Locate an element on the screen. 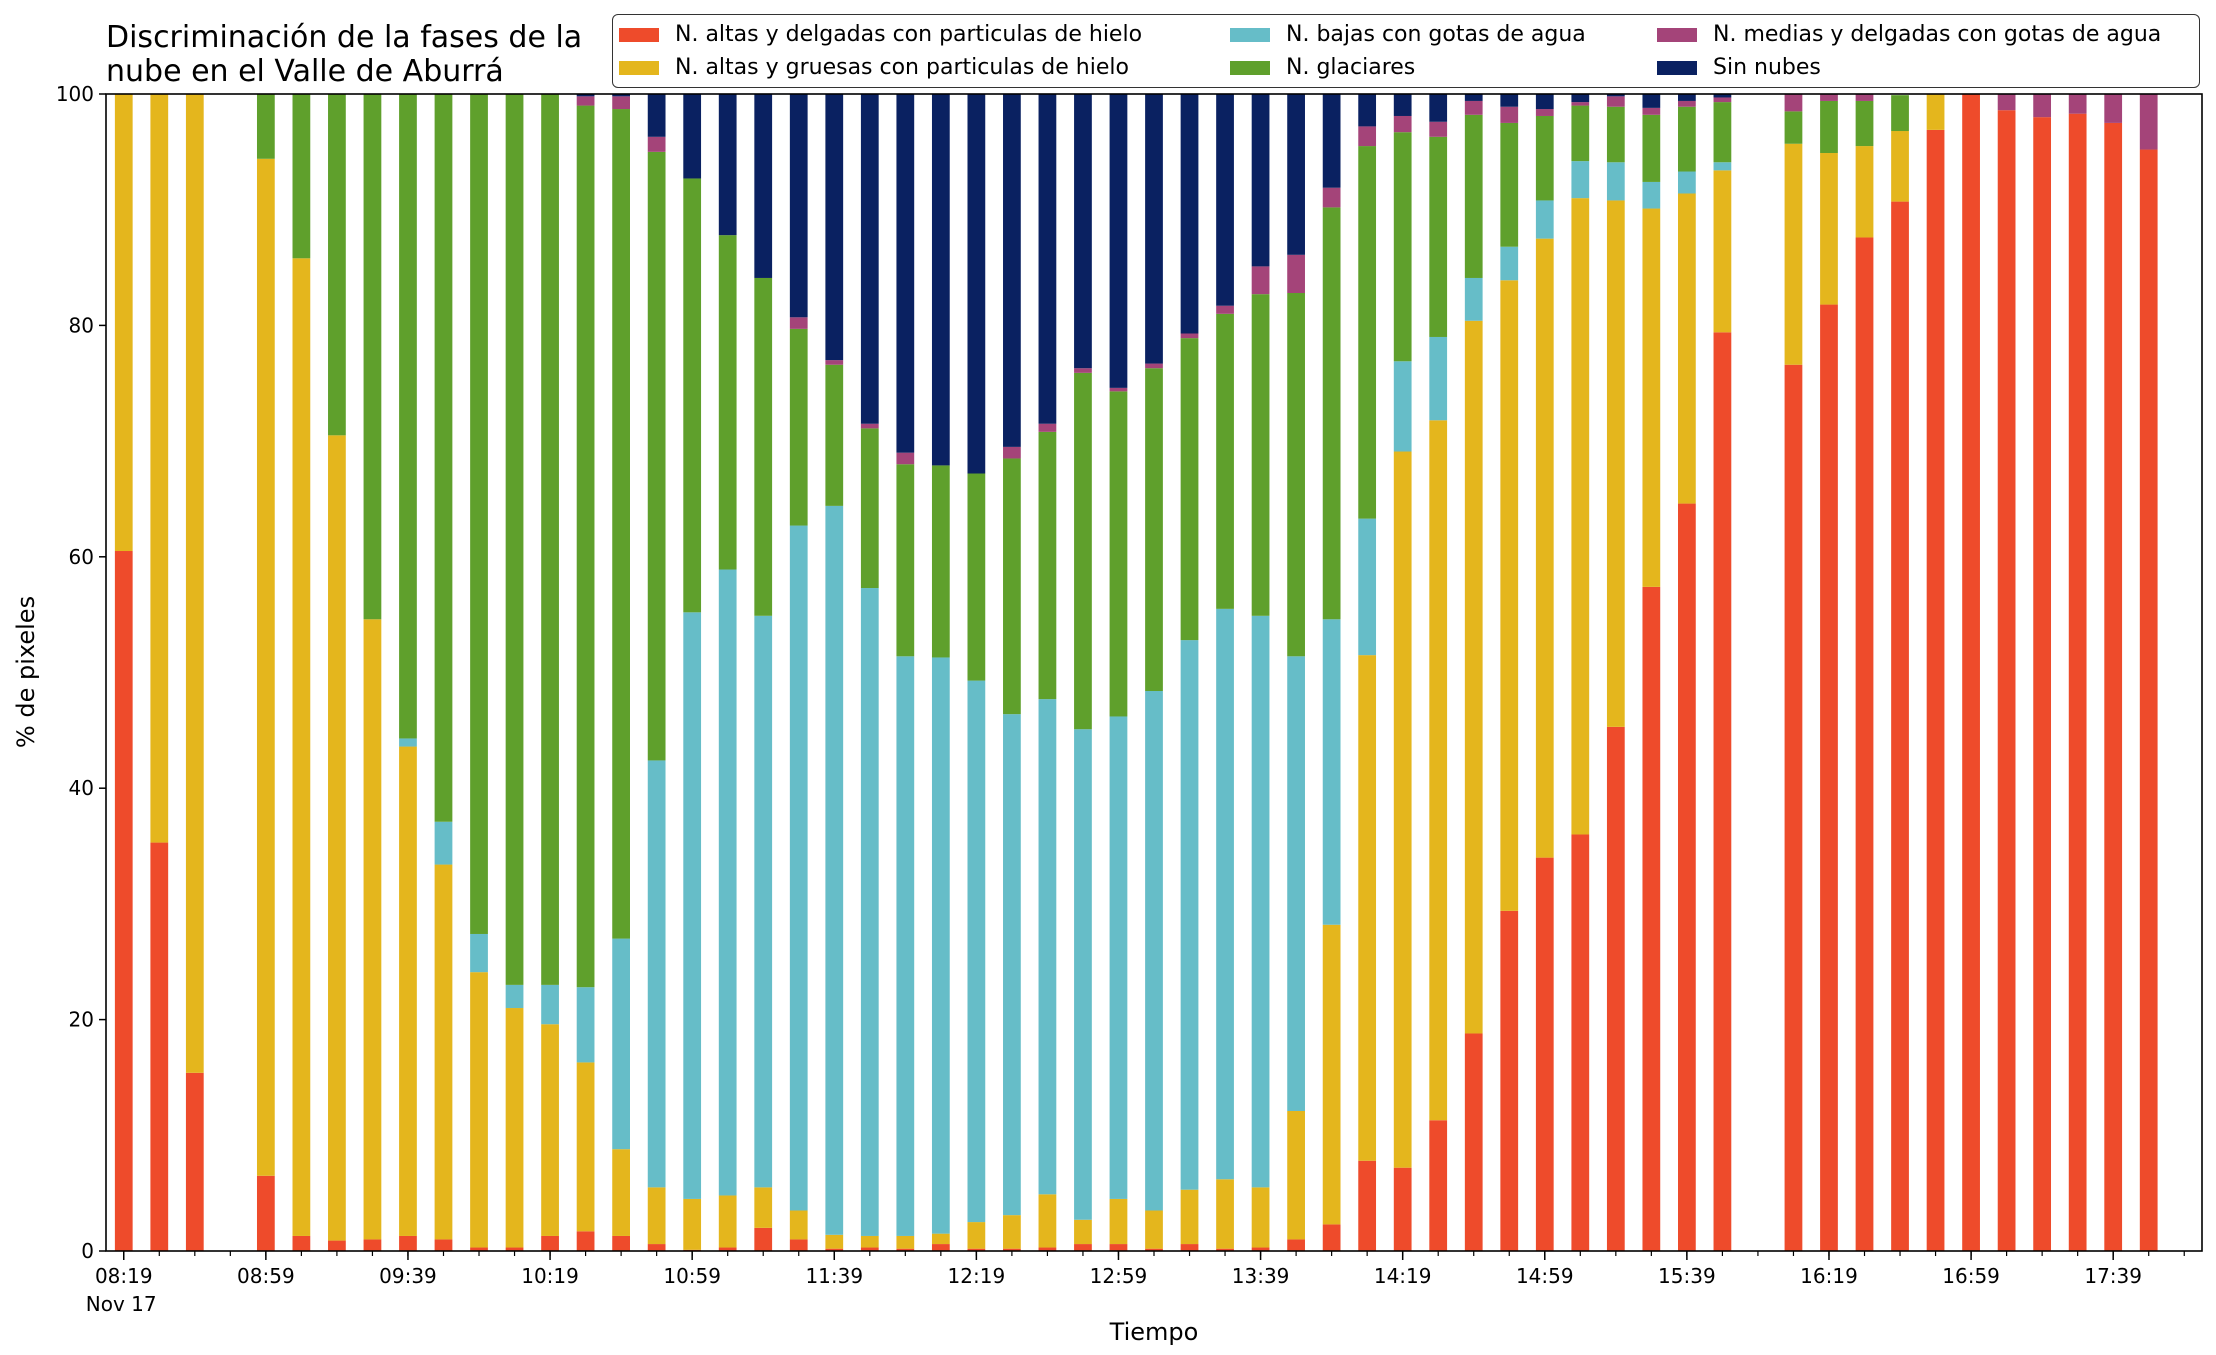 The height and width of the screenshot is (1355, 2216). legend-item: N. glaciares is located at coordinates (1322, 67).